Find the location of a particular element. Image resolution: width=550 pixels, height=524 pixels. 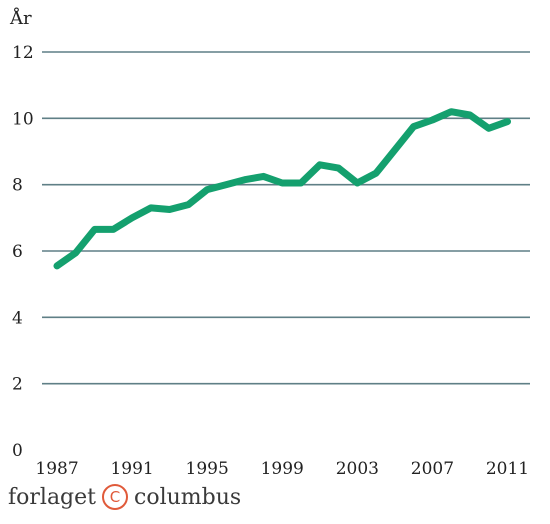

x-tick-label: 1987 is located at coordinates (56, 469).